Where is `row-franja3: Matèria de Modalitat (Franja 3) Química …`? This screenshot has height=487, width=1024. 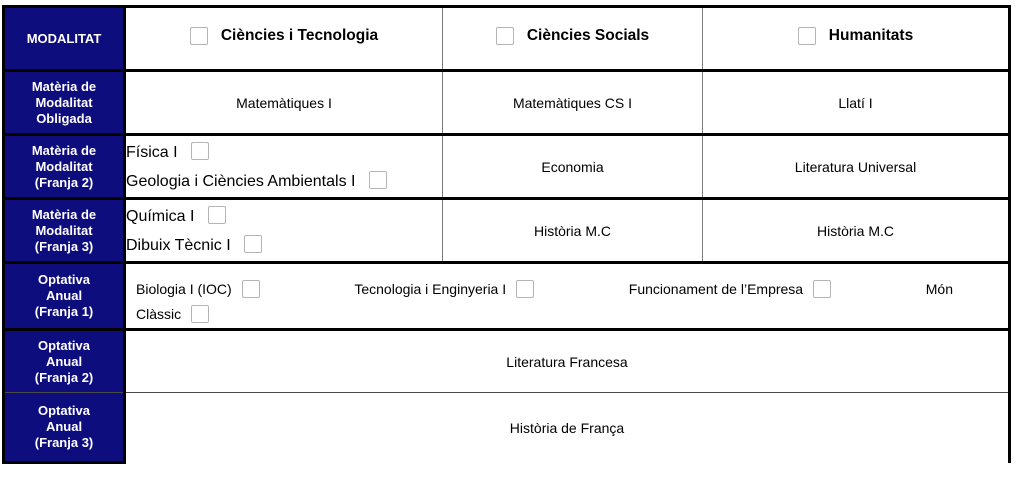 row-franja3: Matèria de Modalitat (Franja 3) Química … is located at coordinates (506, 230).